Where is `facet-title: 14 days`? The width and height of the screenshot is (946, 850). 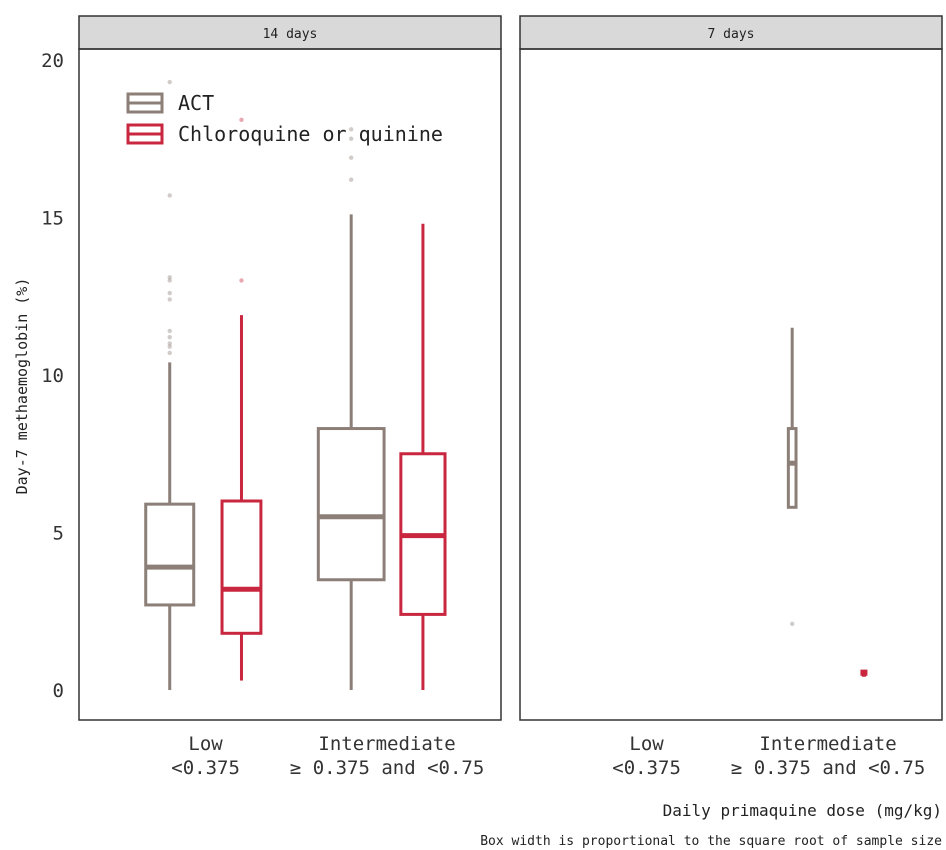 facet-title: 14 days is located at coordinates (290, 34).